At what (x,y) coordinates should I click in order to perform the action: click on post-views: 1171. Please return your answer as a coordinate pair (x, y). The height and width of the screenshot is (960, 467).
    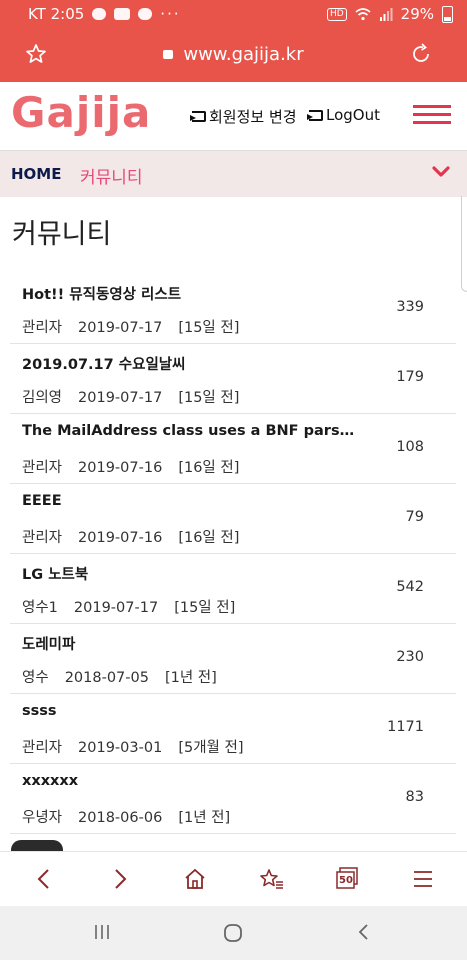
    Looking at the image, I should click on (405, 727).